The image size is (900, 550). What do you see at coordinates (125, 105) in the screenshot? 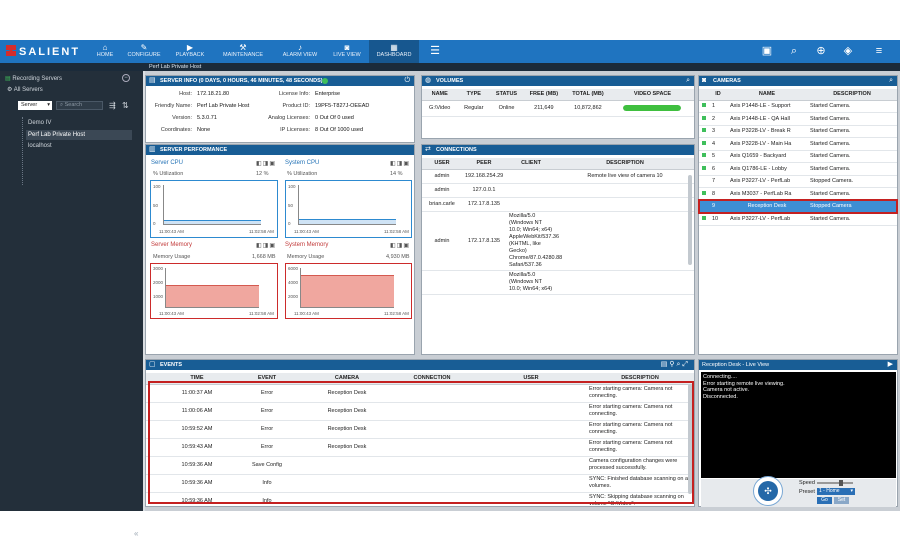
I see `sort-icon: ⇅` at bounding box center [125, 105].